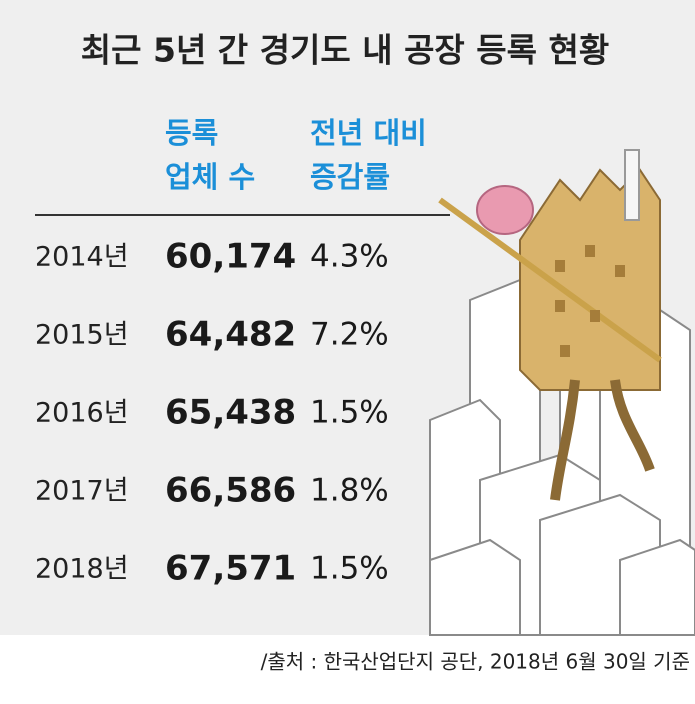  Describe the element at coordinates (230, 491) in the screenshot. I see `count-cell: 66,586` at that location.